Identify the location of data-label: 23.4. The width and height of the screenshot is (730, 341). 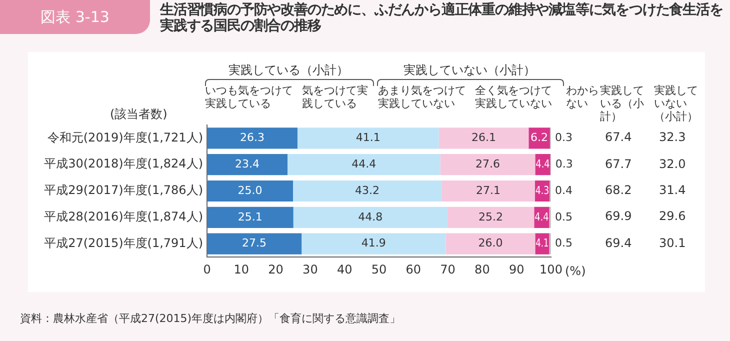
(247, 163).